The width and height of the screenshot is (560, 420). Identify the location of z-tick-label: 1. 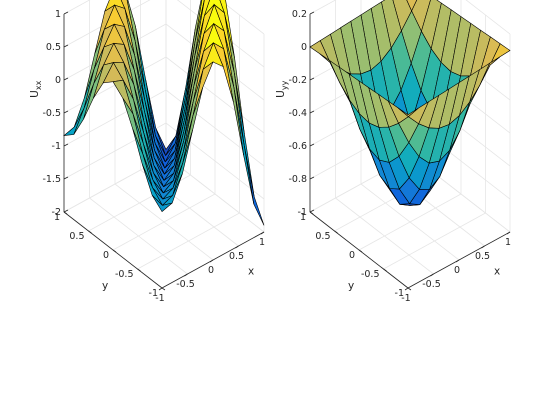
(58, 14).